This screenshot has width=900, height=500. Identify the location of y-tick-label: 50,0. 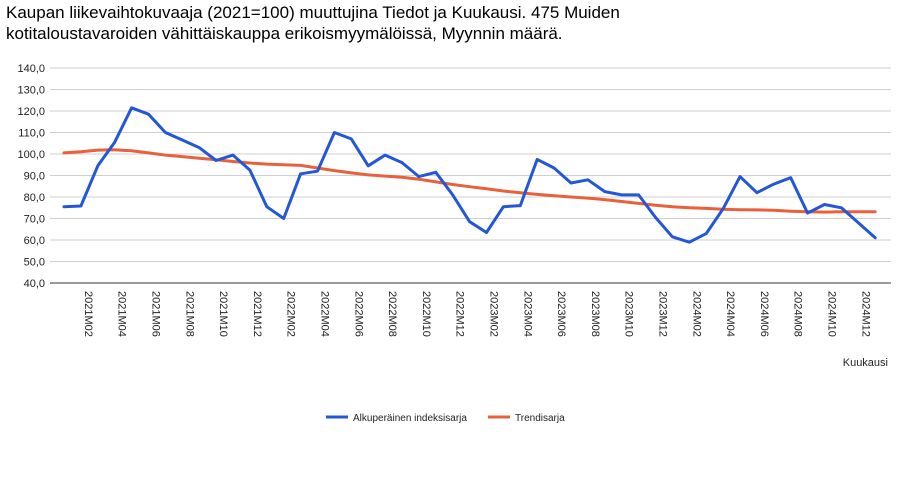
(34, 263).